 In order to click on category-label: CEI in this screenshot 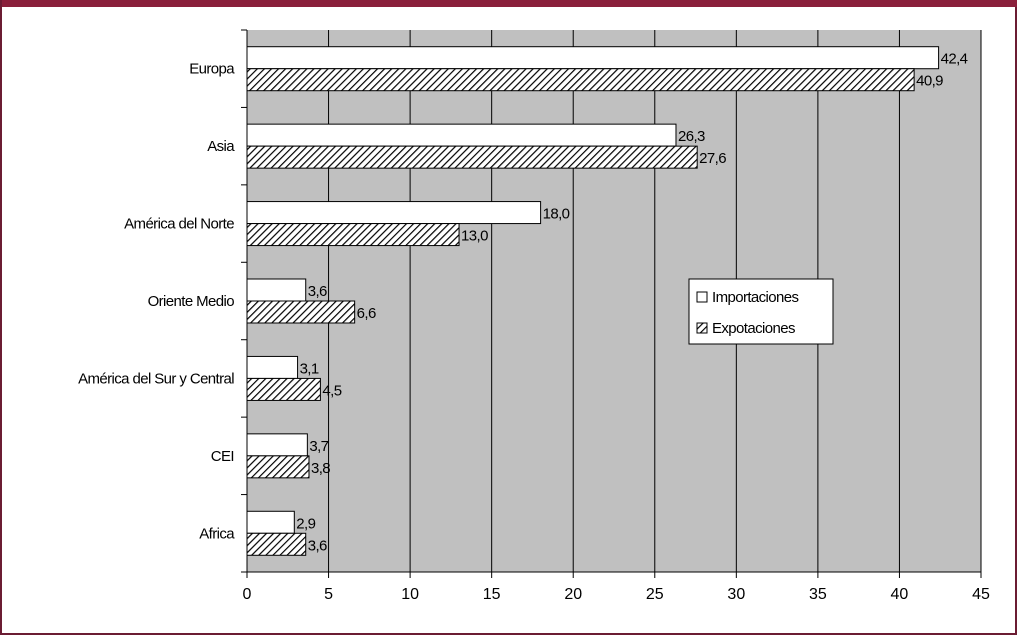, I will do `click(222, 456)`.